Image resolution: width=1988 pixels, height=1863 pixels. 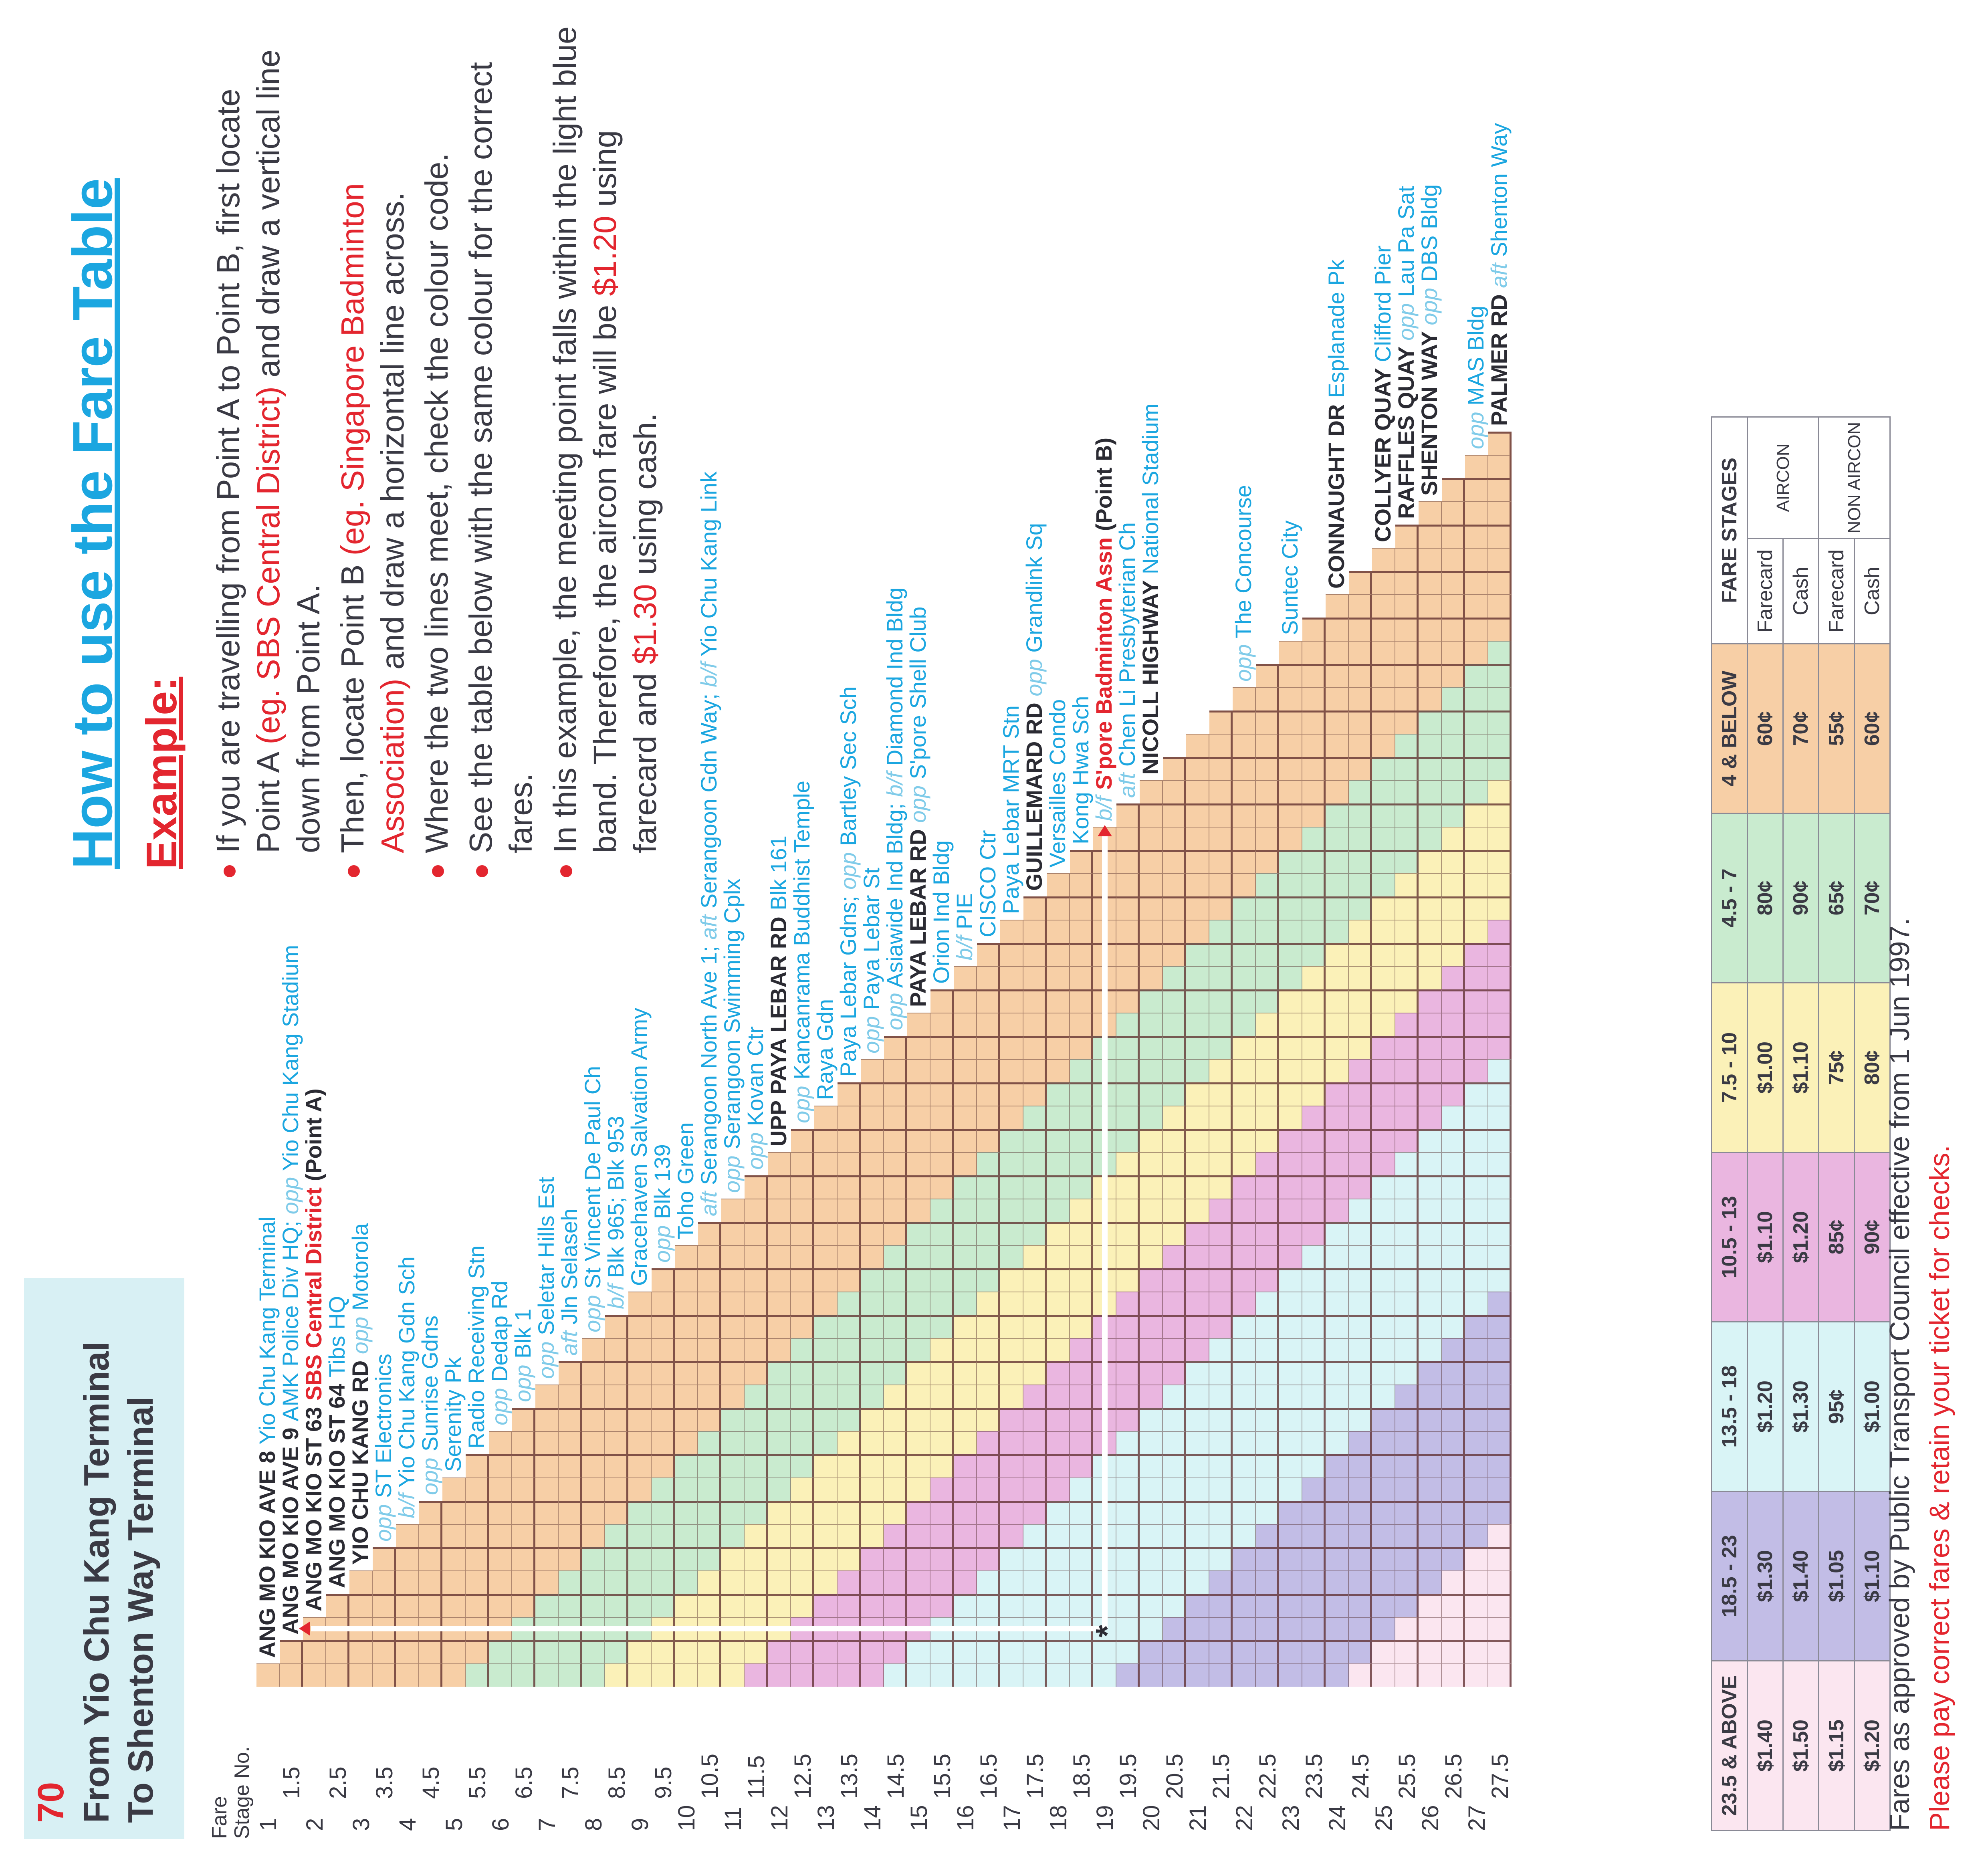 What do you see at coordinates (1012, 1818) in the screenshot?
I see `stage-number: 17` at bounding box center [1012, 1818].